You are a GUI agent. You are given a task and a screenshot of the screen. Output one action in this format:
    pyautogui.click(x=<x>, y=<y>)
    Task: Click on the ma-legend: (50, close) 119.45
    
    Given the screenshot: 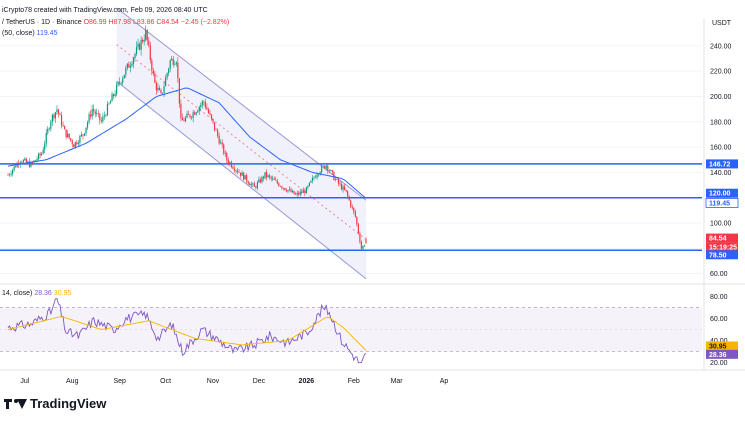 What is the action you would take?
    pyautogui.click(x=30, y=33)
    